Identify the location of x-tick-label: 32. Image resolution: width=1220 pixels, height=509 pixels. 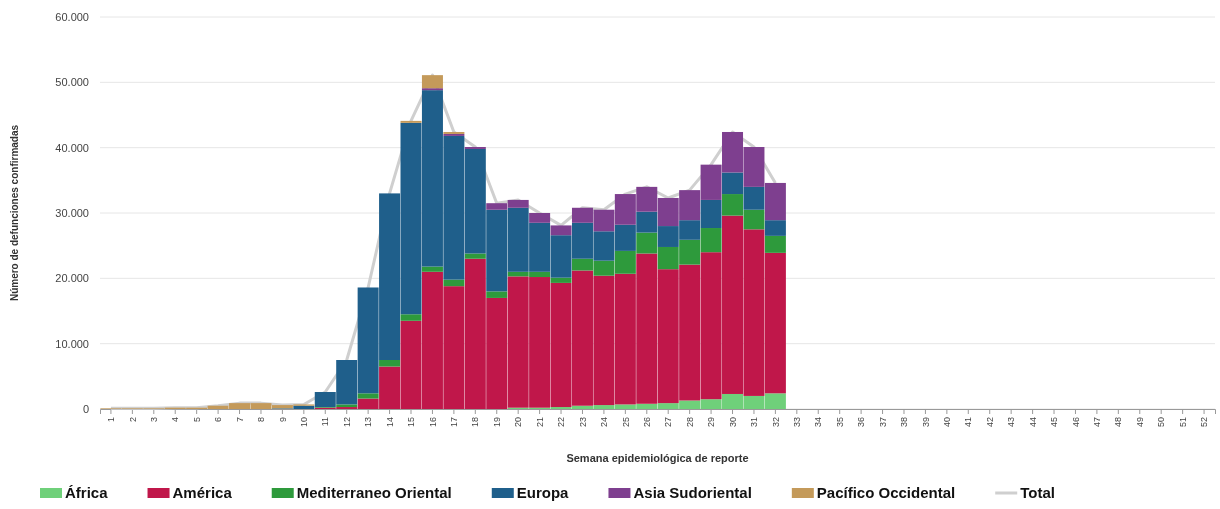
(775, 422).